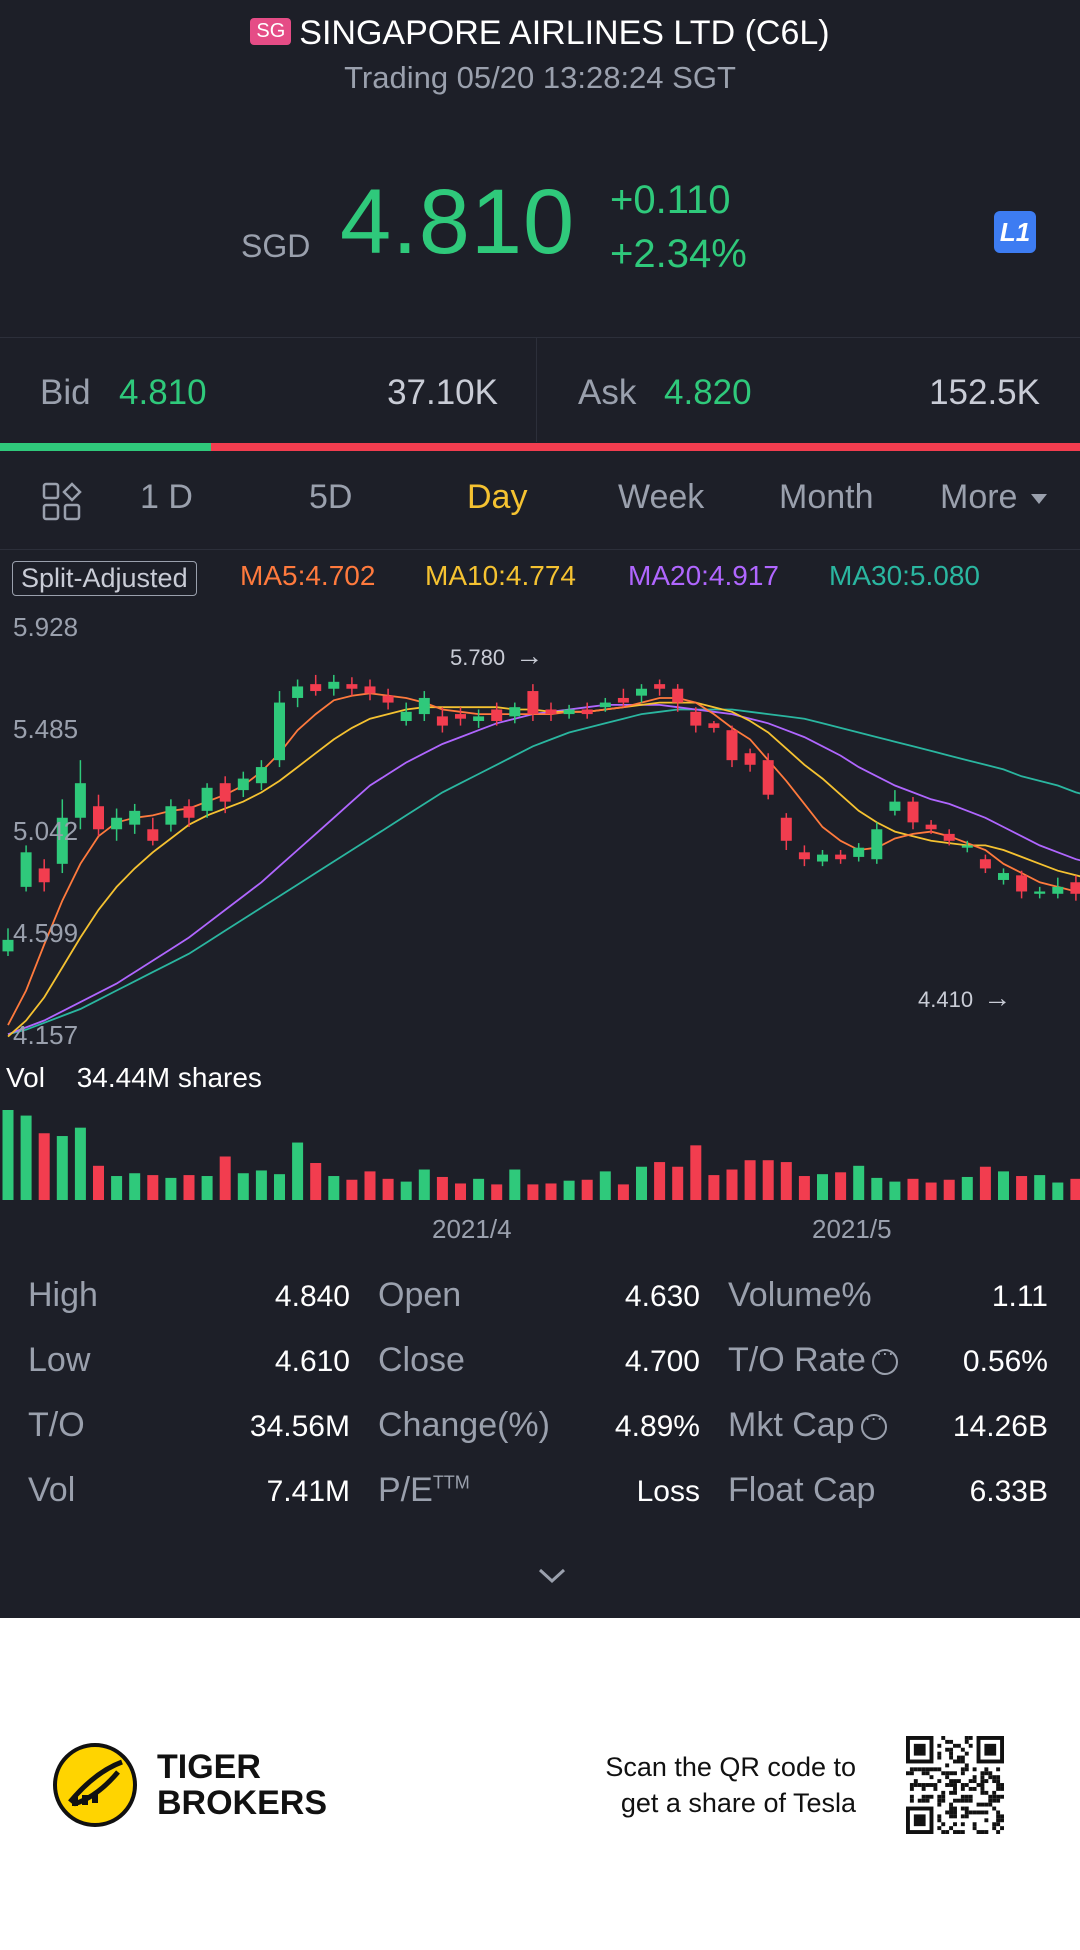 Image resolution: width=1080 pixels, height=1950 pixels. I want to click on stat-label-open: Open, so click(420, 1295).